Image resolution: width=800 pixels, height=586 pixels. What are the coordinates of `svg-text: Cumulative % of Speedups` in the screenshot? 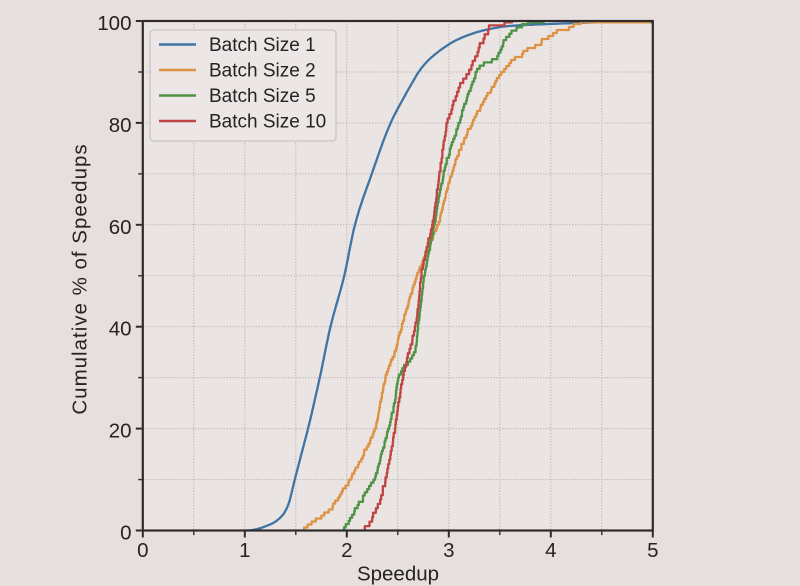 It's located at (80, 278).